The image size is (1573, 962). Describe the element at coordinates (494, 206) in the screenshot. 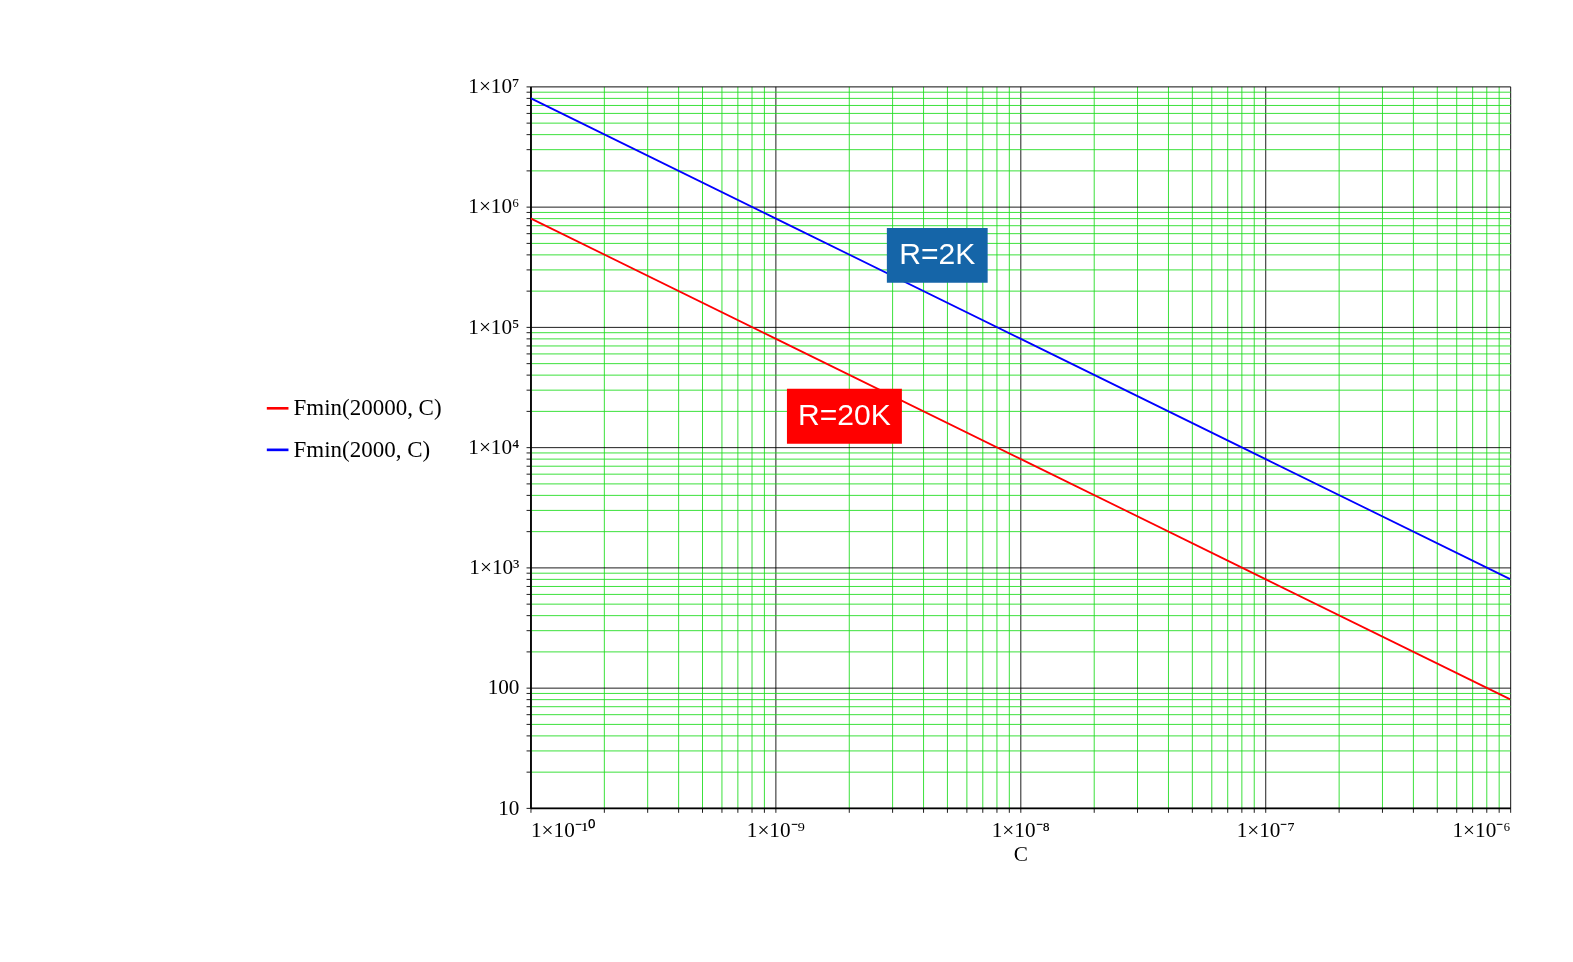

I see `y-tick-label: 1×10⁶` at that location.